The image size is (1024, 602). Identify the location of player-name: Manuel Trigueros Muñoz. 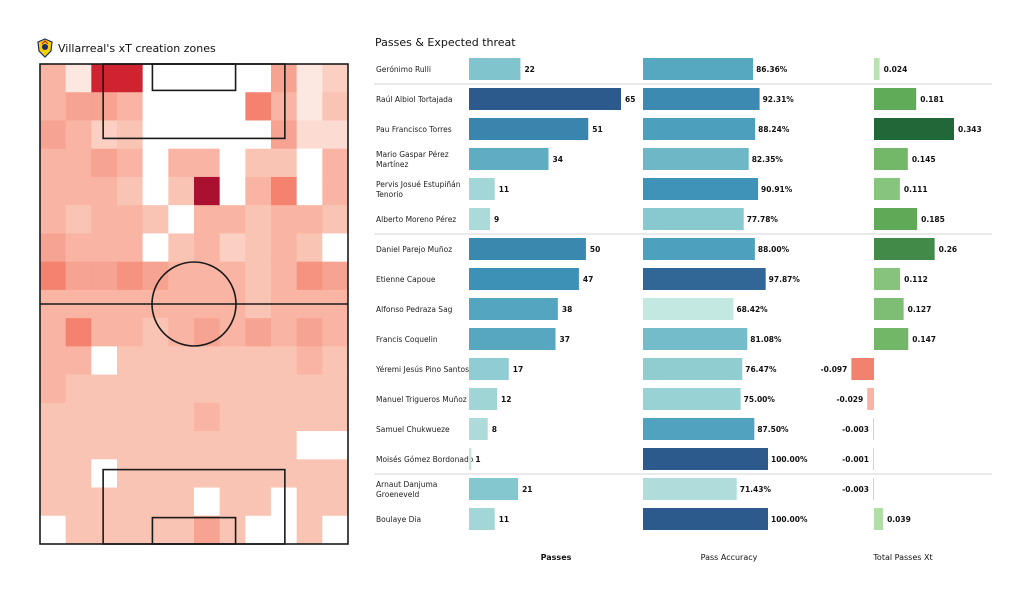
(421, 399).